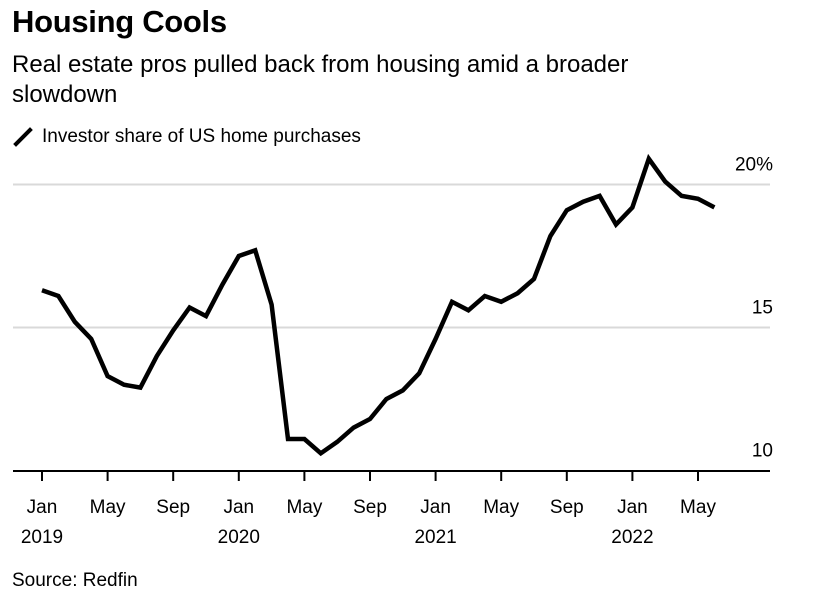 The width and height of the screenshot is (835, 616). I want to click on y-tick-label-10: 10, so click(762, 451).